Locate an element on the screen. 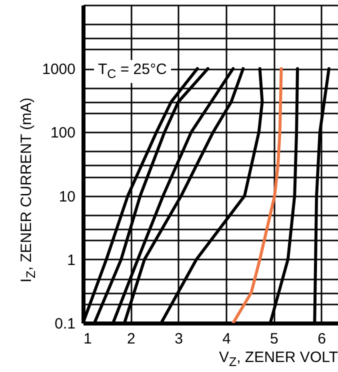 Image resolution: width=338 pixels, height=372 pixels. annotation: T$_{C}$ = 25°C is located at coordinates (132, 71).